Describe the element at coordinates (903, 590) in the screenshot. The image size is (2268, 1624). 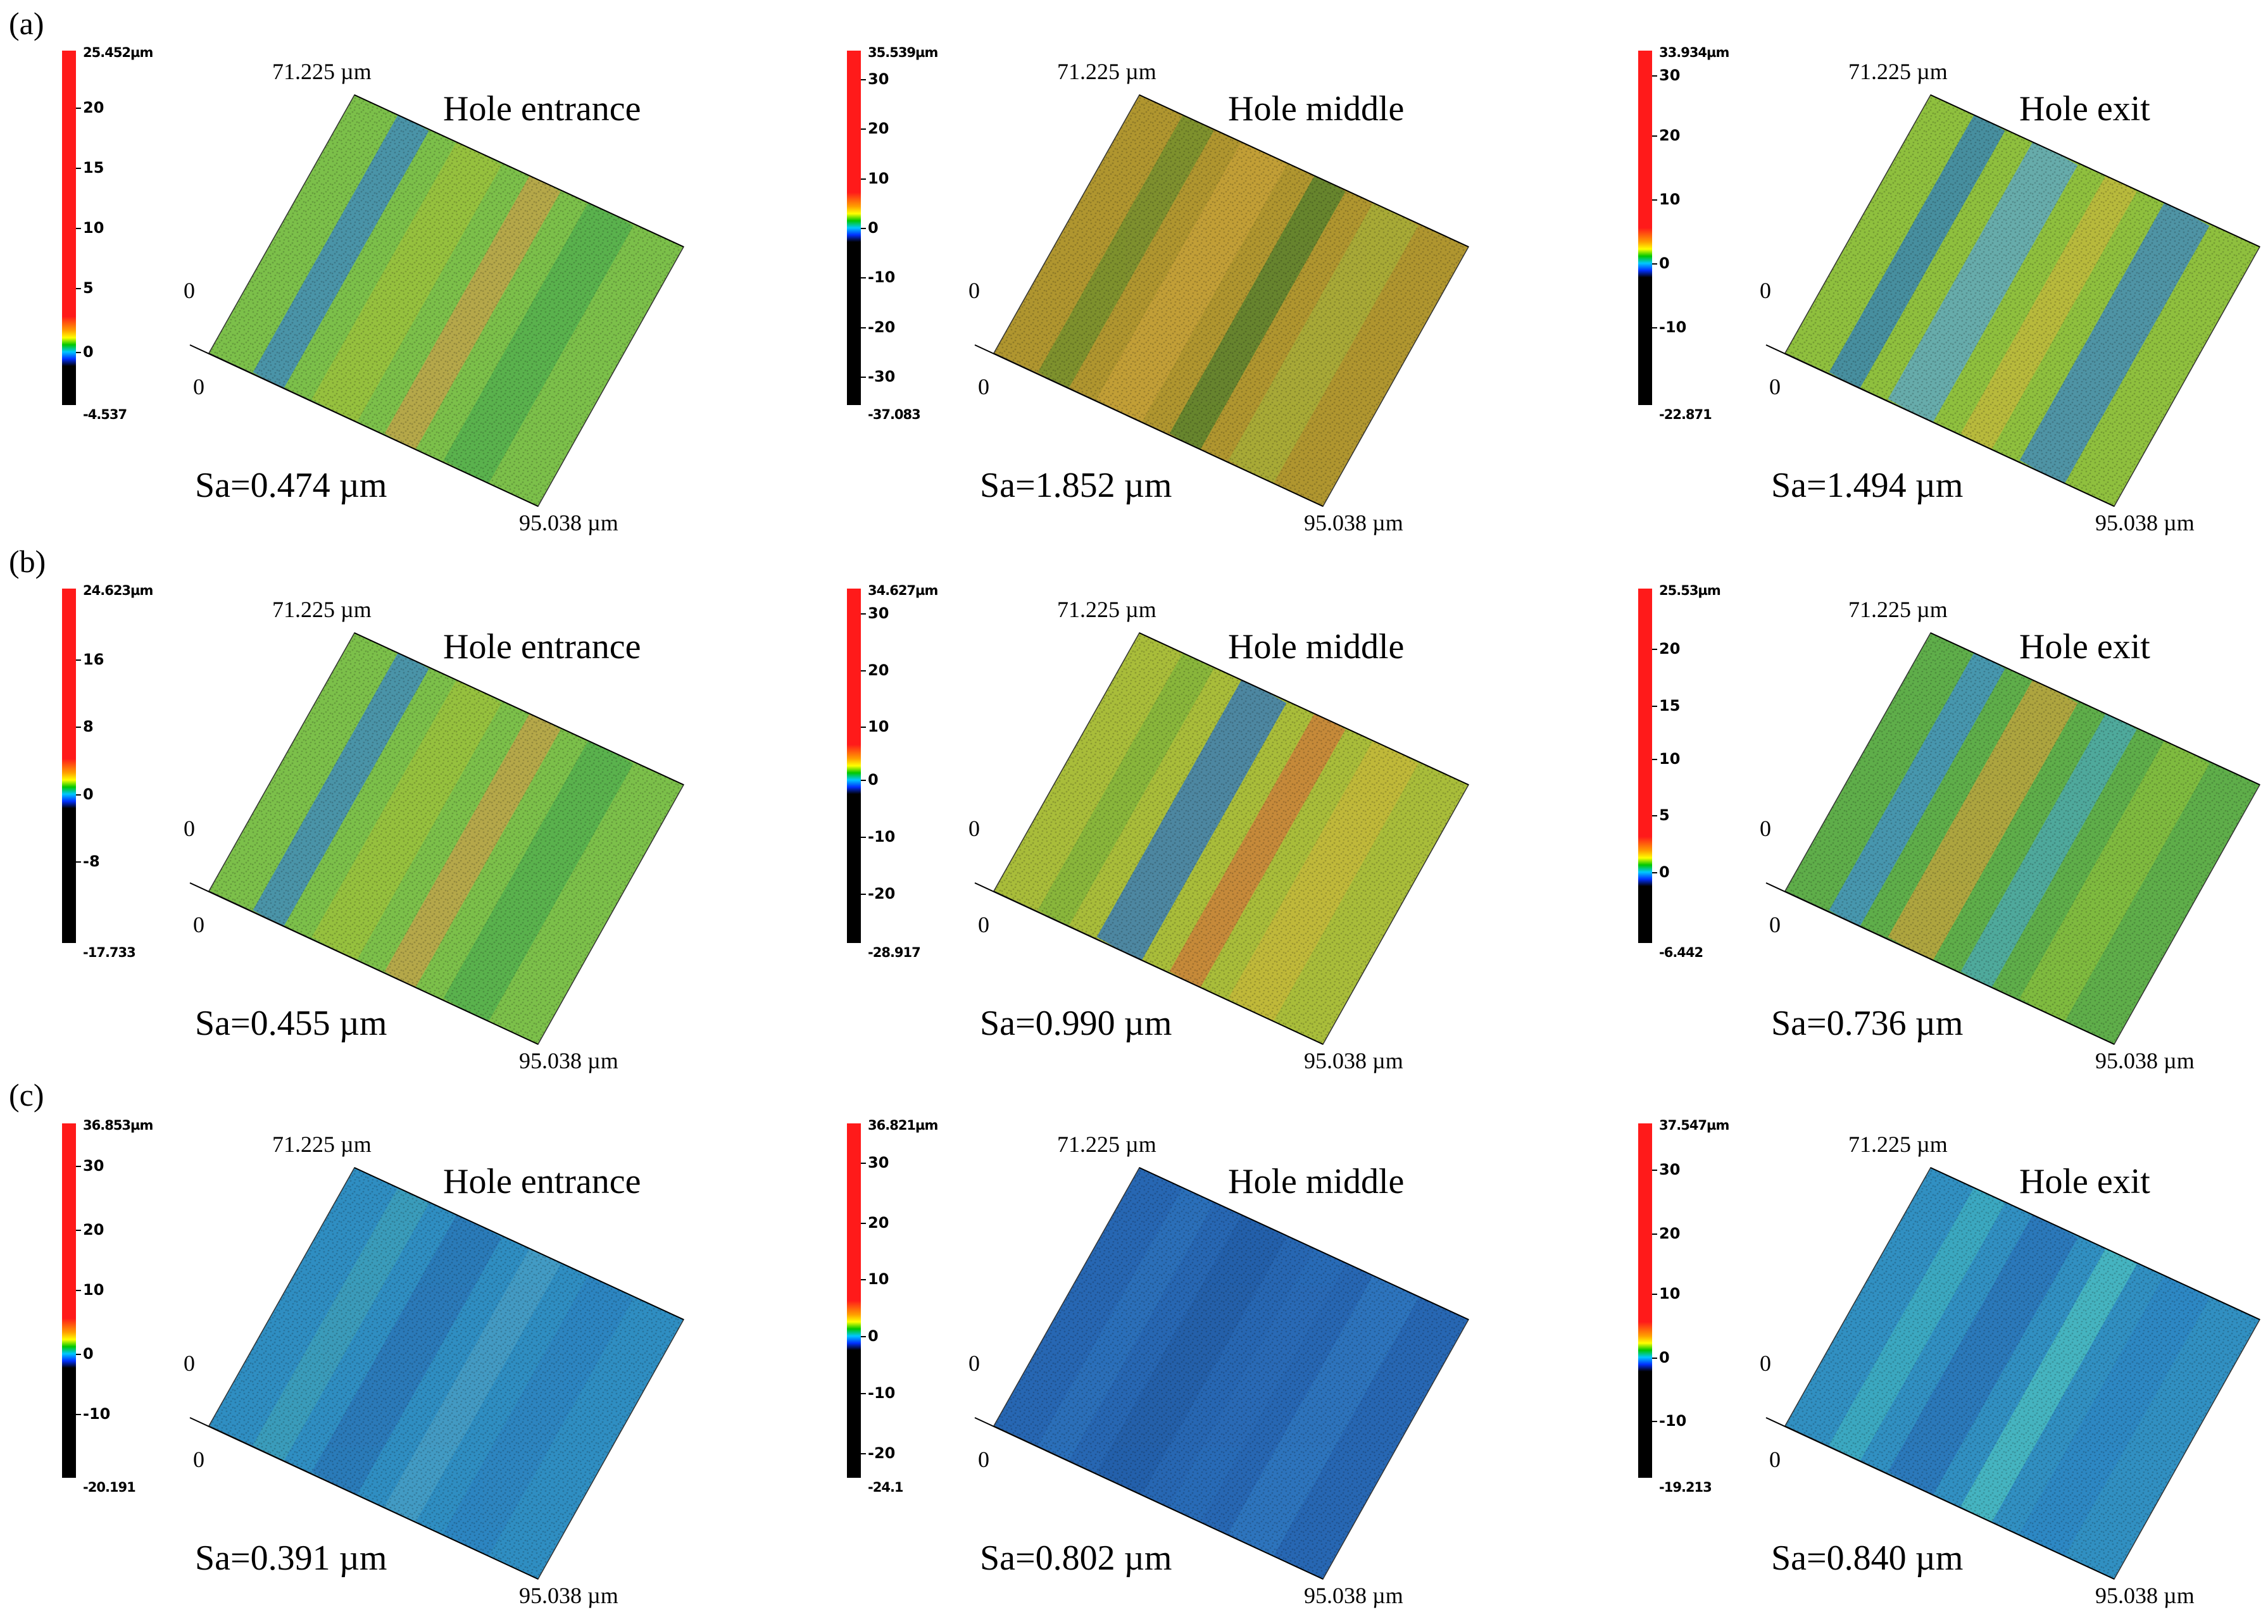
I see `color-scale-max: 34.627µm` at that location.